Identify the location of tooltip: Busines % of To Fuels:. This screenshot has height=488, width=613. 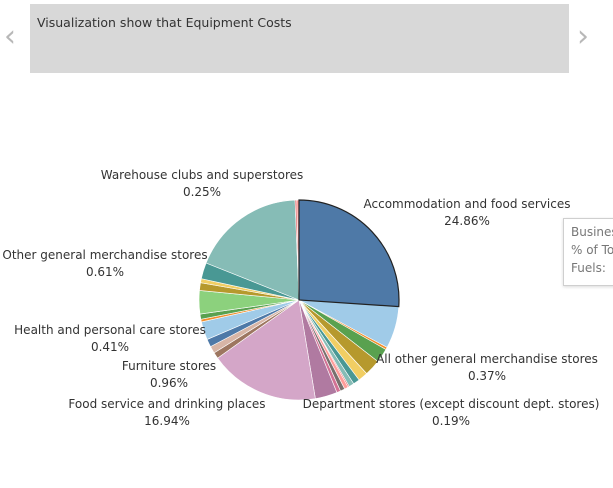
(588, 252).